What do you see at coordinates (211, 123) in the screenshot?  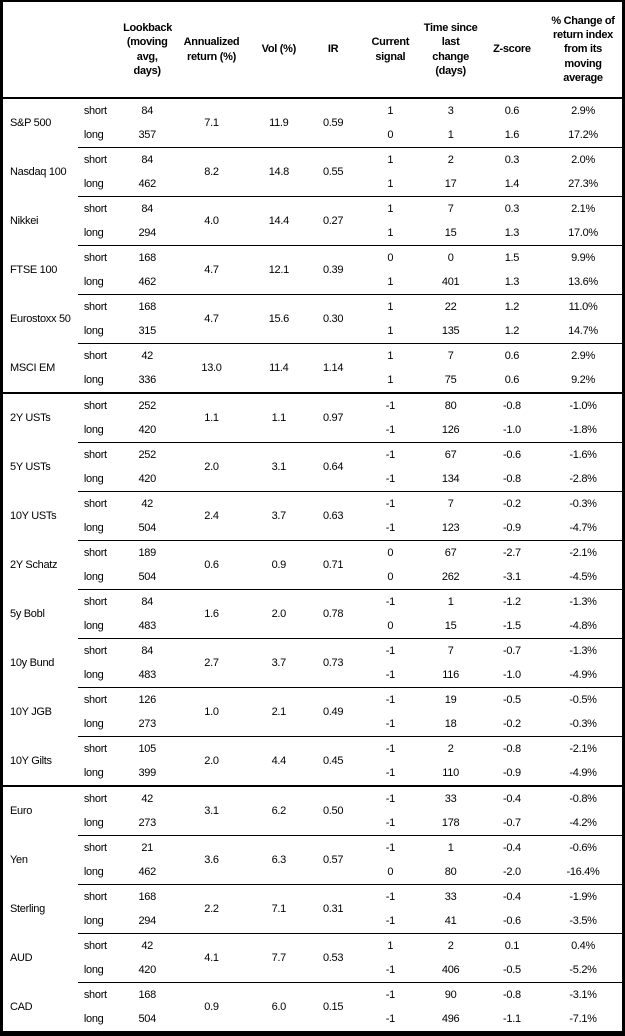 I see `annualized-return-cell: 7.1` at bounding box center [211, 123].